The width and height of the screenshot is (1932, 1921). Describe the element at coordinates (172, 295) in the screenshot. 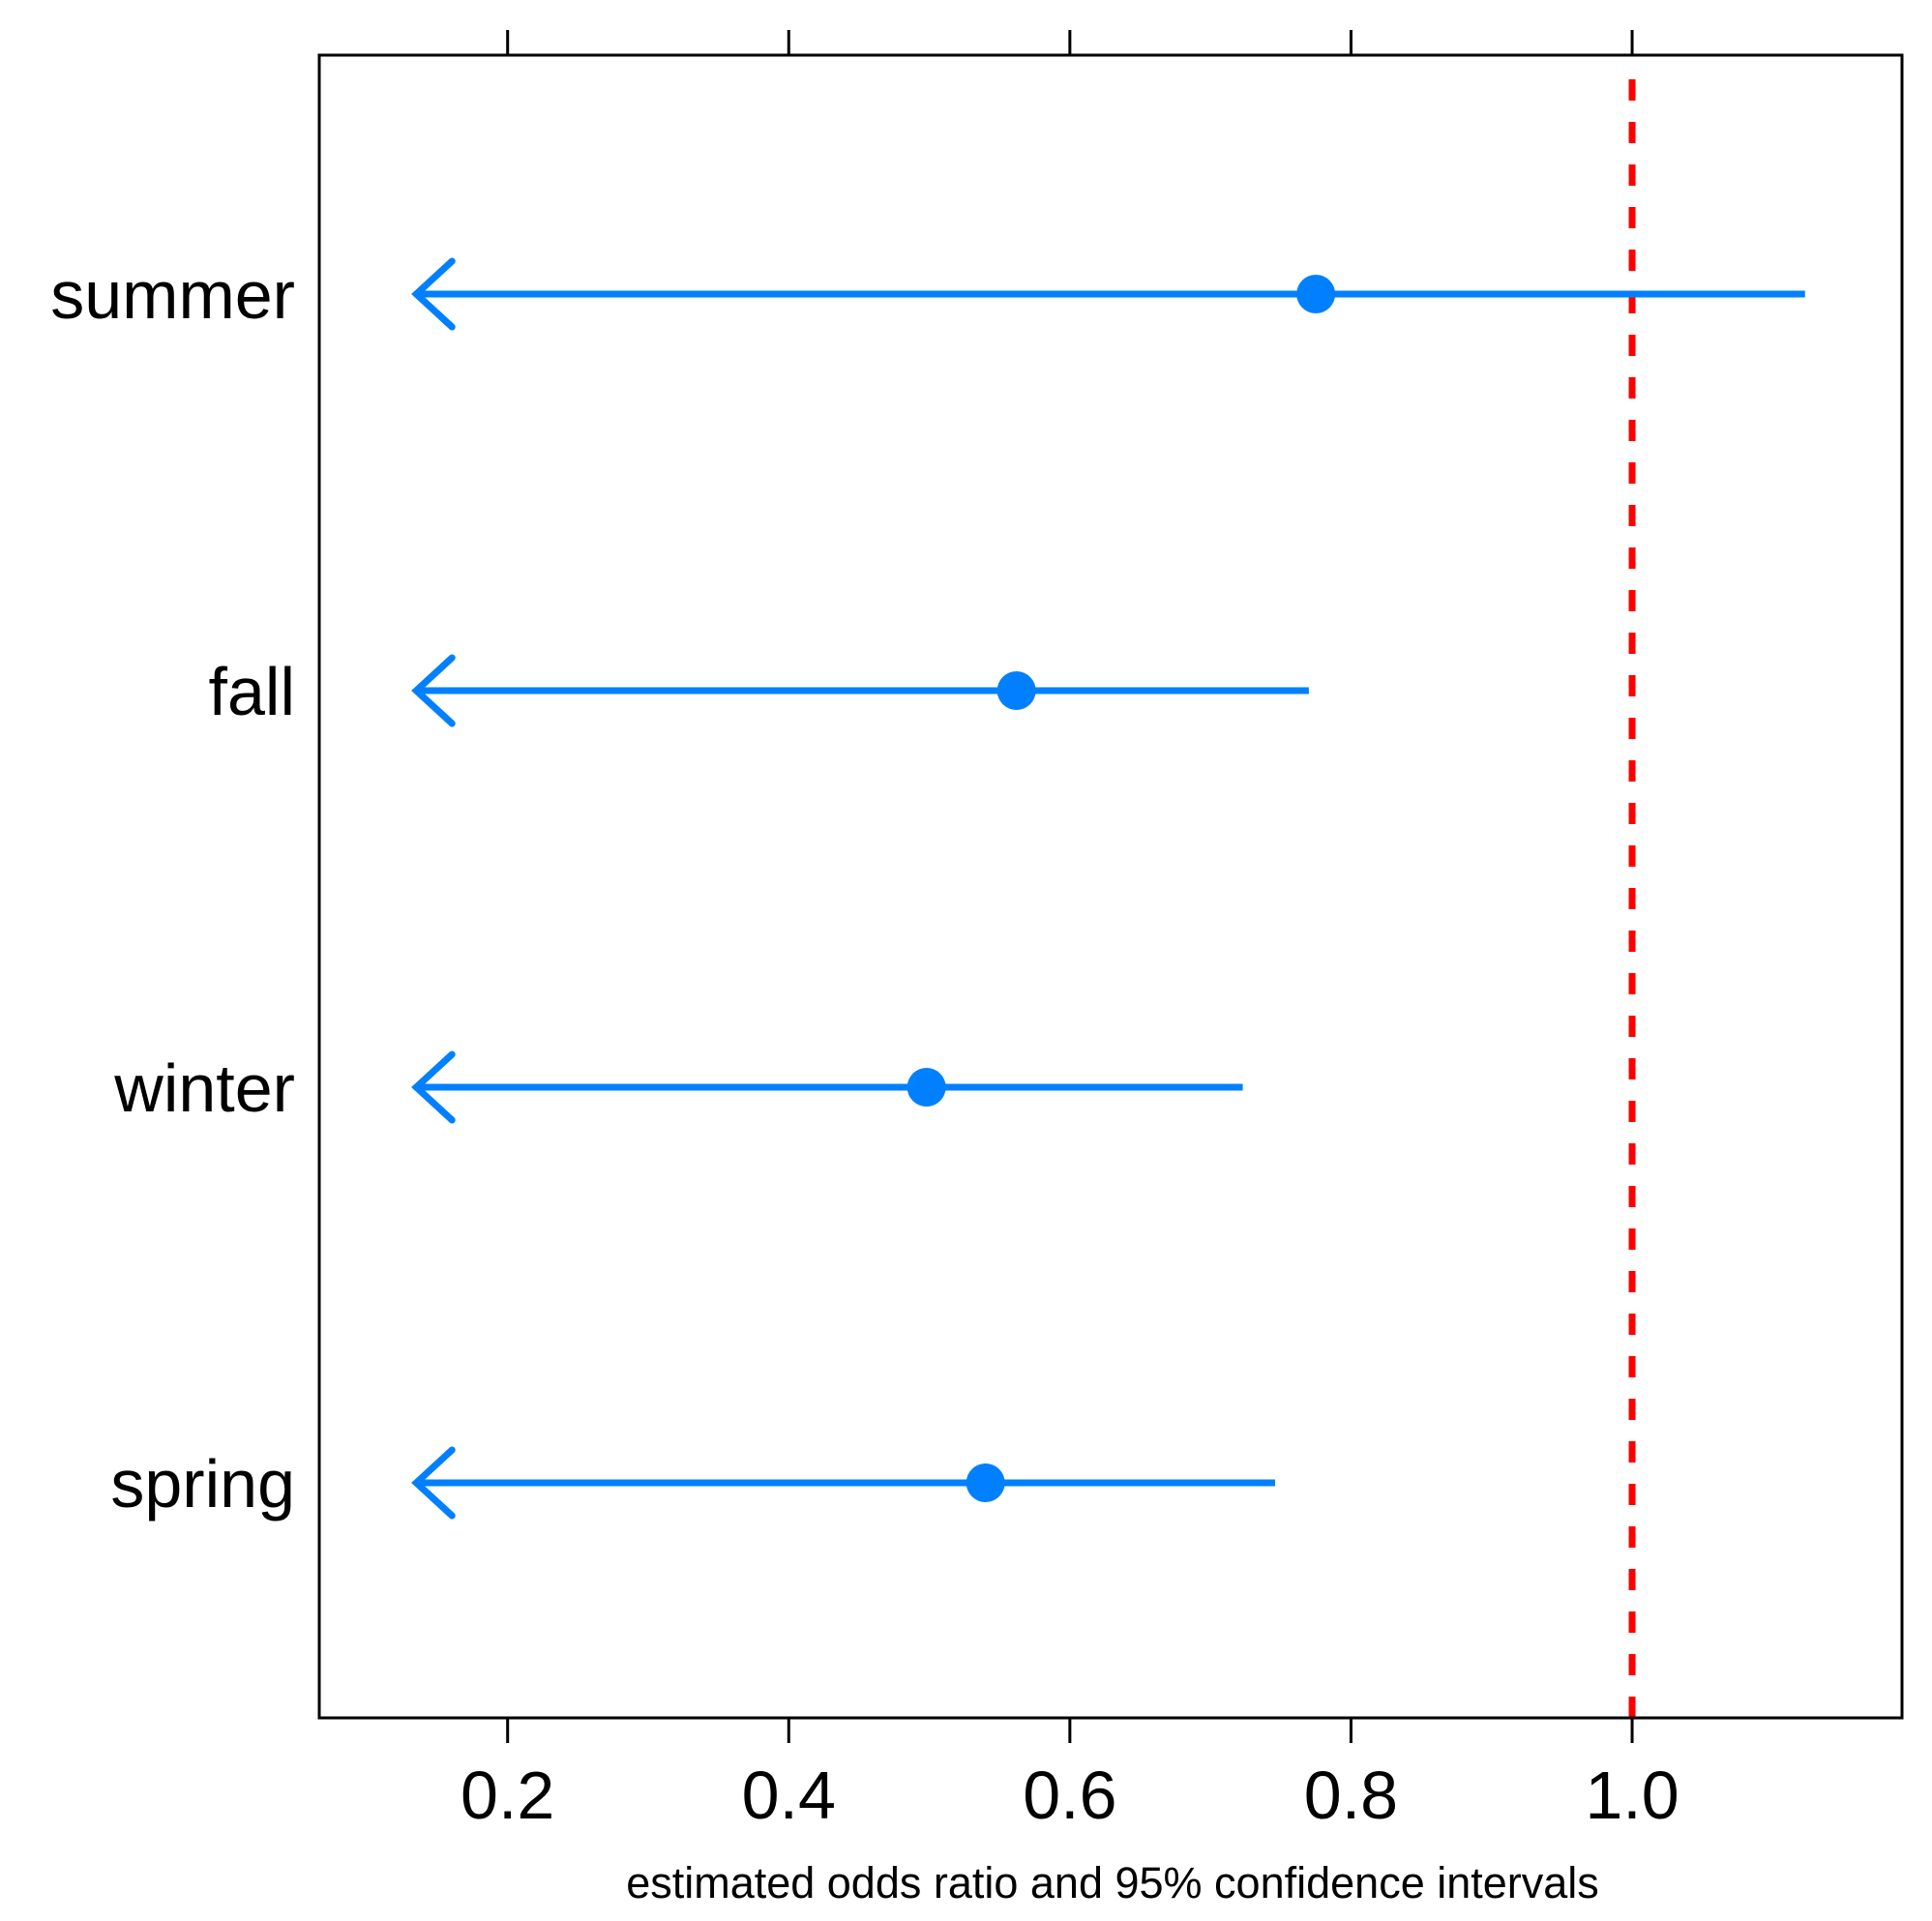

I see `category-label-summer: summer` at that location.